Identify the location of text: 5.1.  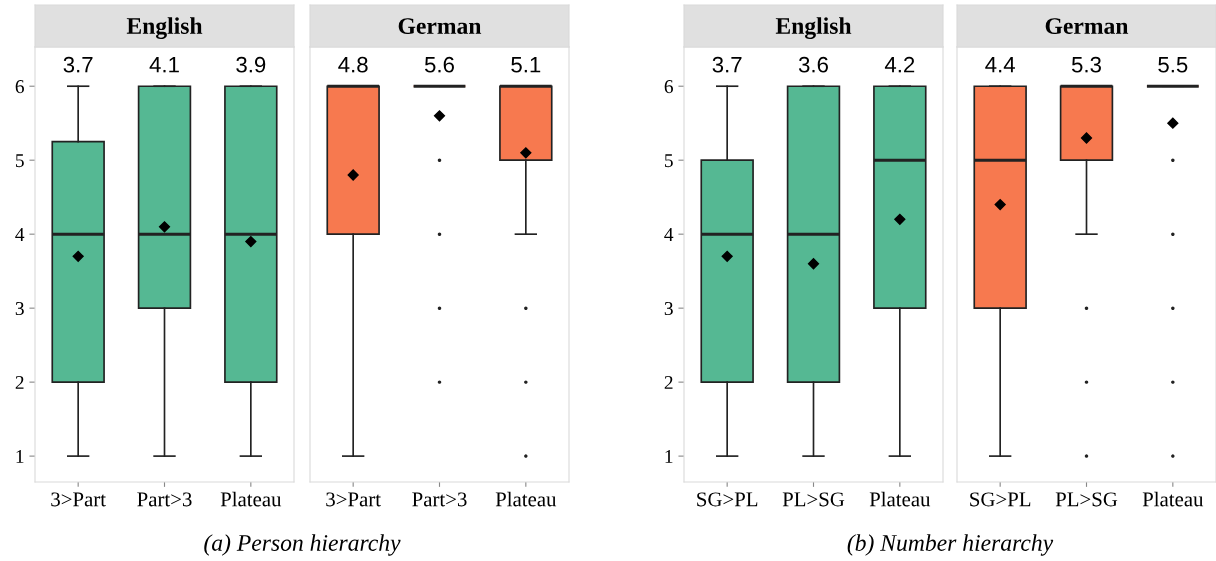
(526, 65).